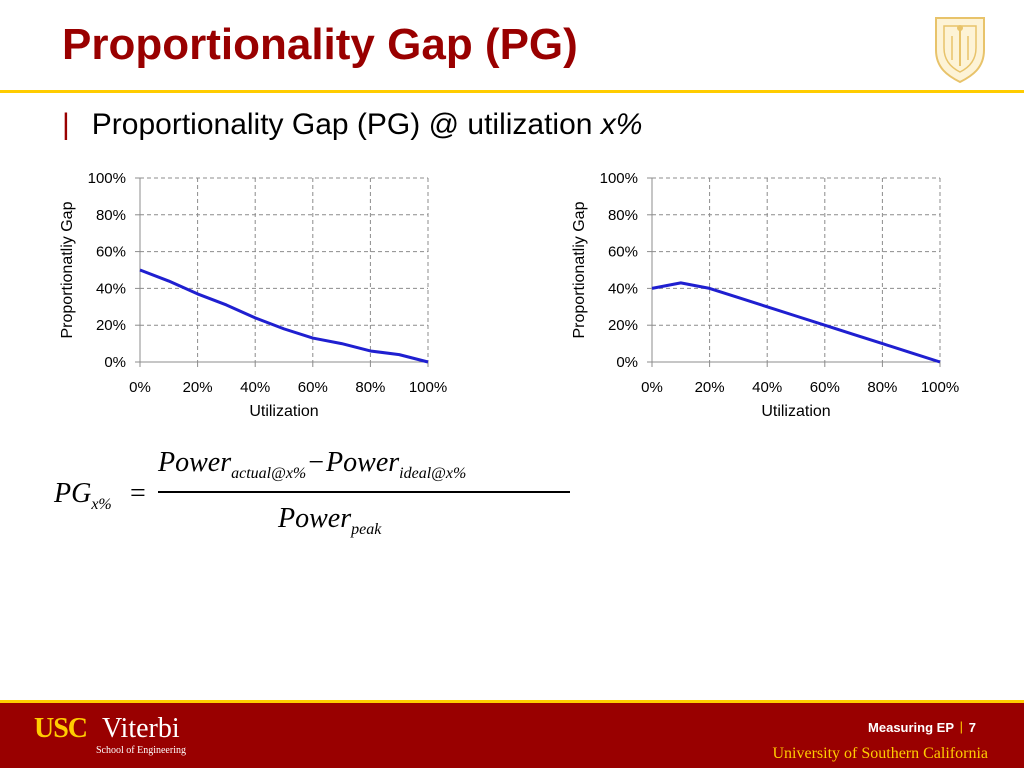  What do you see at coordinates (61, 728) in the screenshot?
I see `usc-logo-text: USC` at bounding box center [61, 728].